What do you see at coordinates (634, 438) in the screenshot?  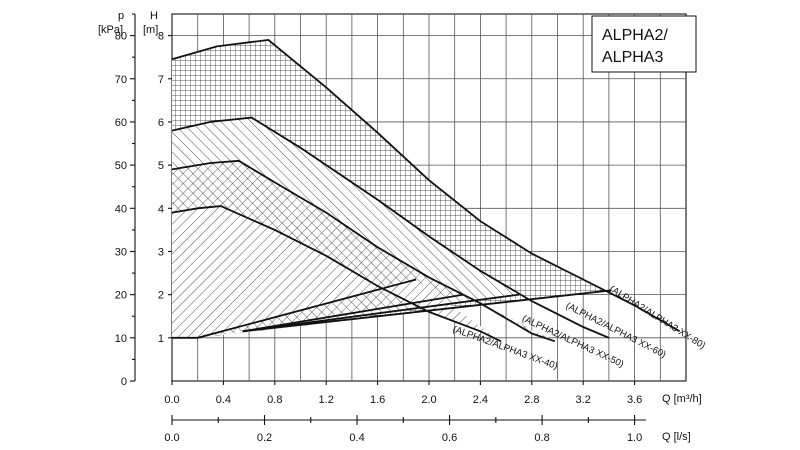 I see `ls-tick-label: 1.0` at bounding box center [634, 438].